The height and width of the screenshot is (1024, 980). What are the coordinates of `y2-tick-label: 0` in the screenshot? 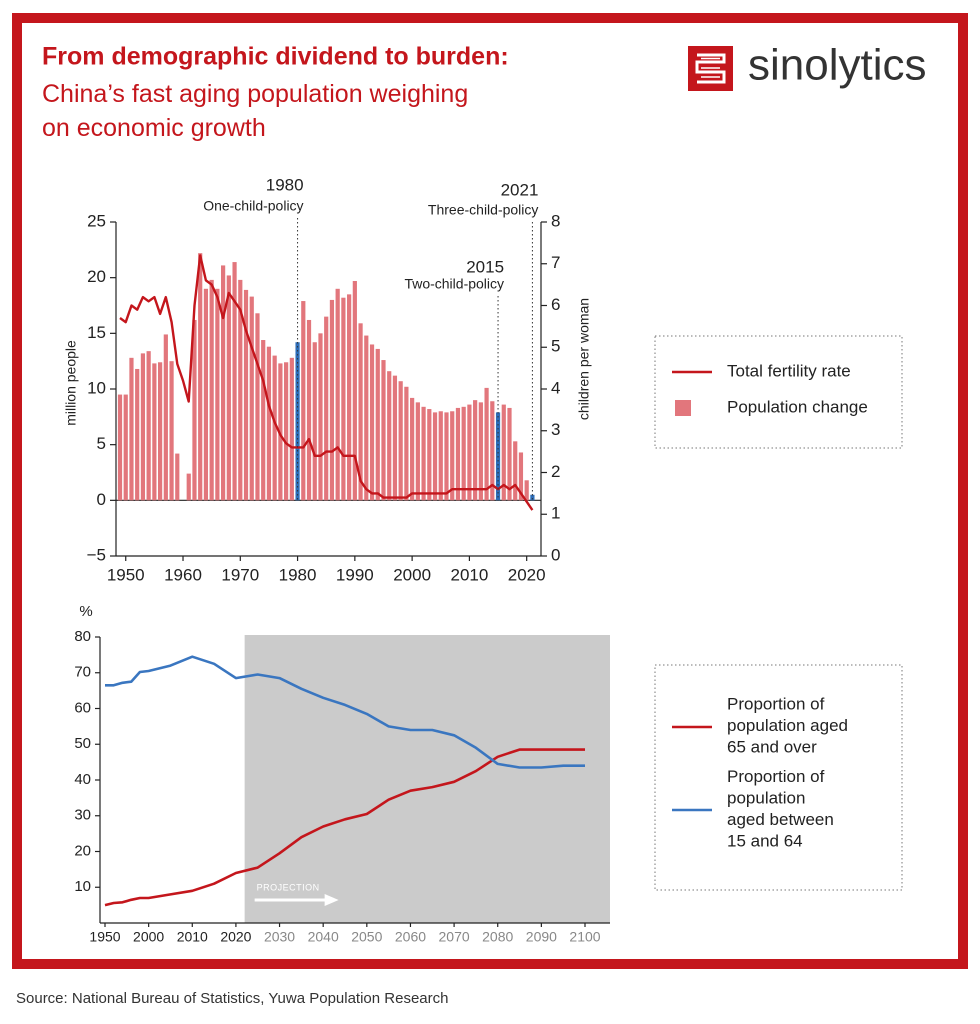 It's located at (555, 554).